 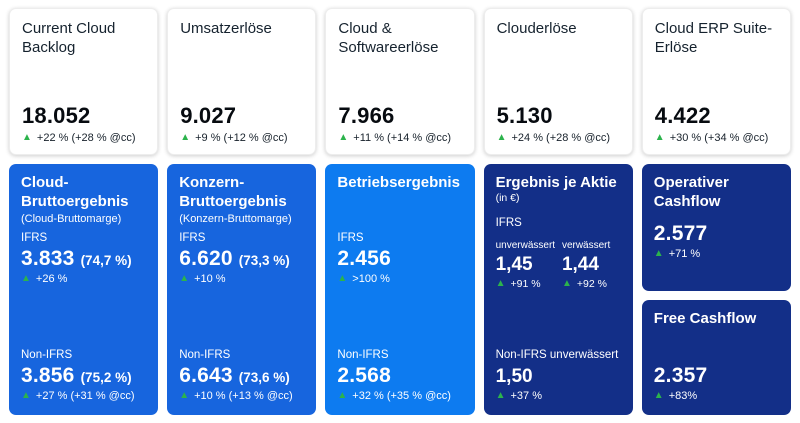 I want to click on delta-badge: ▲ +26 %, so click(x=83, y=279).